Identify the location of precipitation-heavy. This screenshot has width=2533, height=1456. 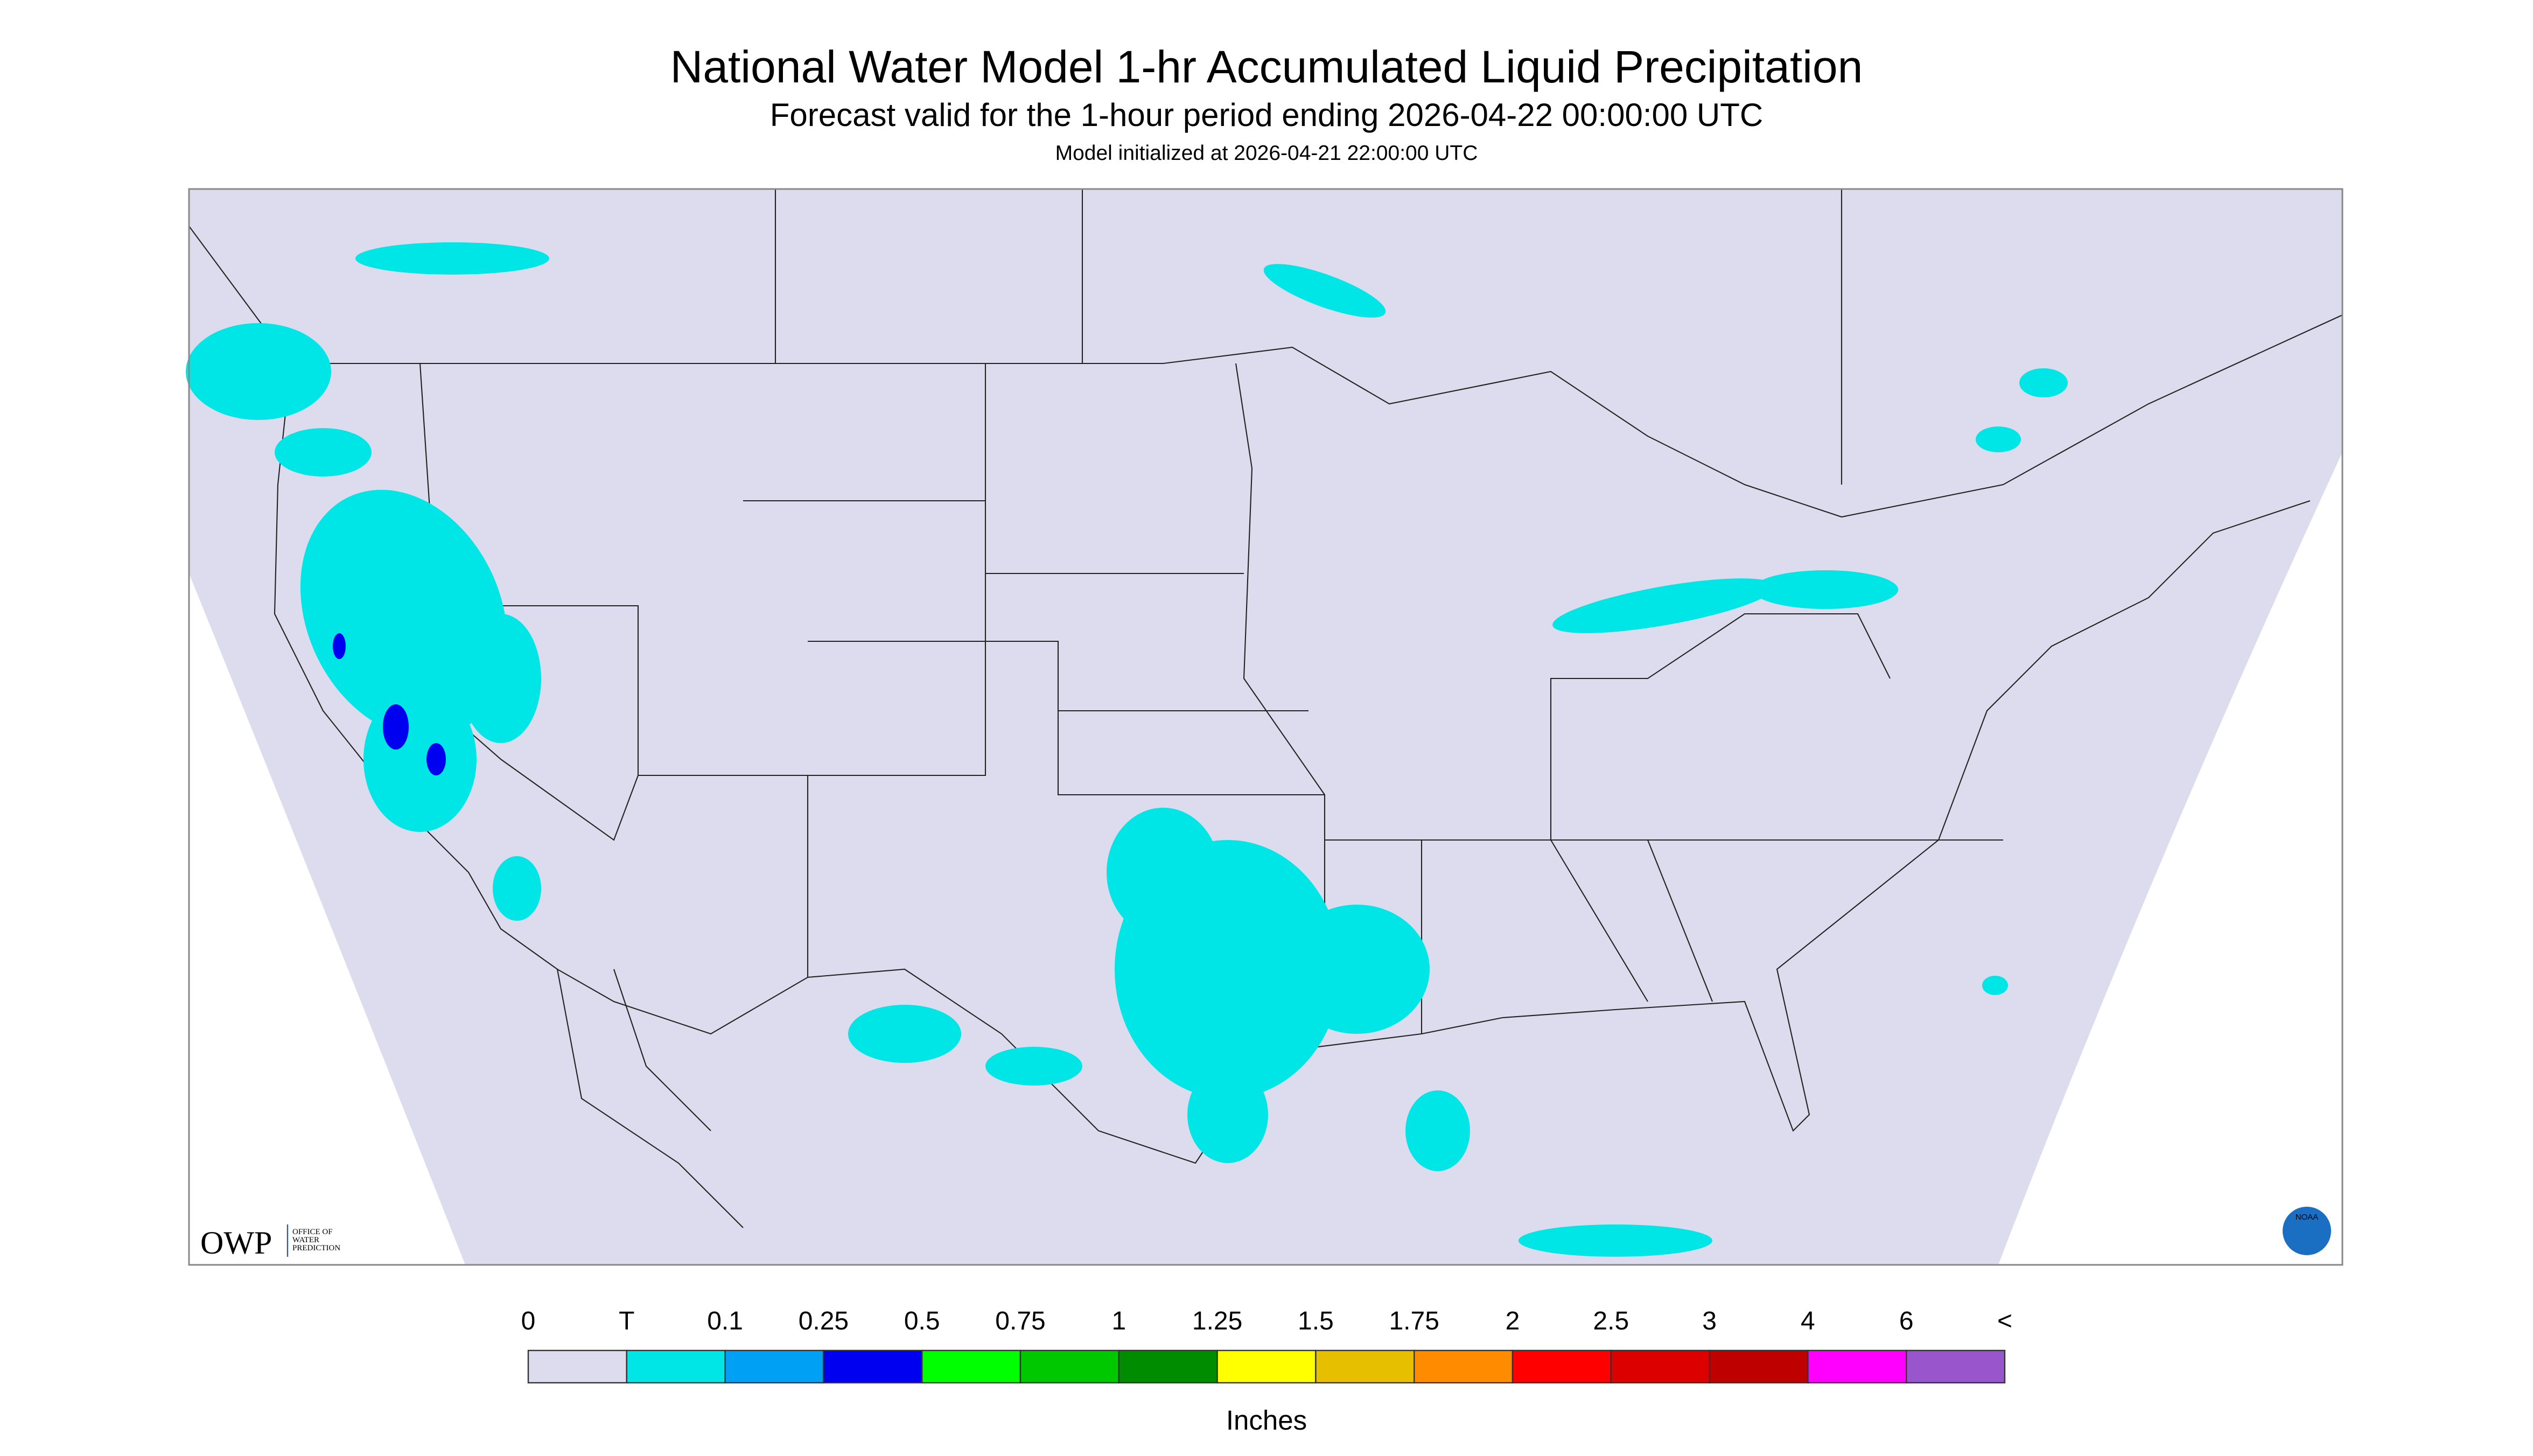
(390, 704).